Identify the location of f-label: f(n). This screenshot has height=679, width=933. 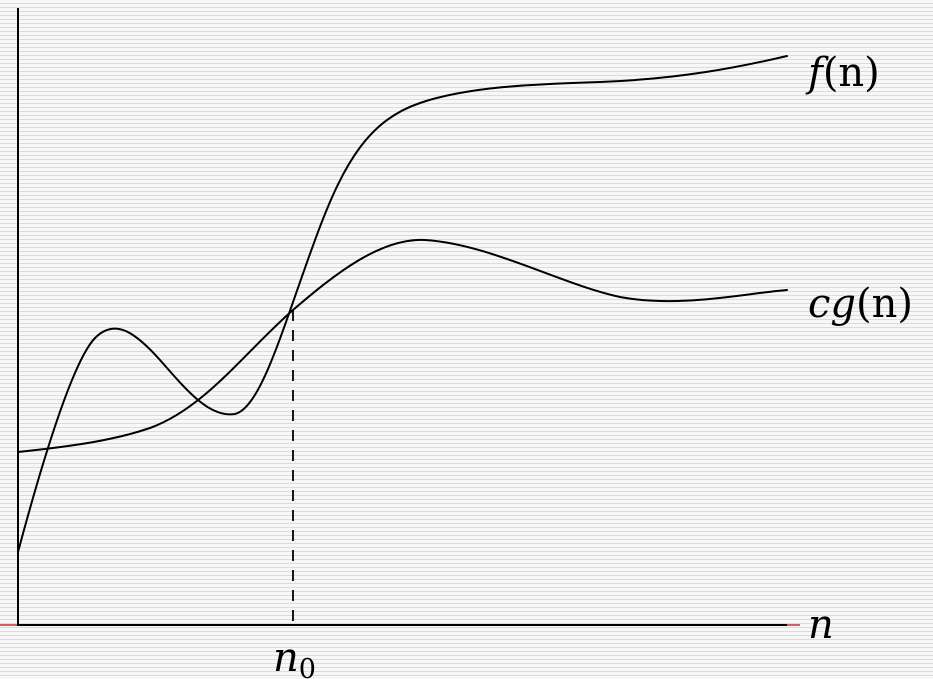
(842, 73).